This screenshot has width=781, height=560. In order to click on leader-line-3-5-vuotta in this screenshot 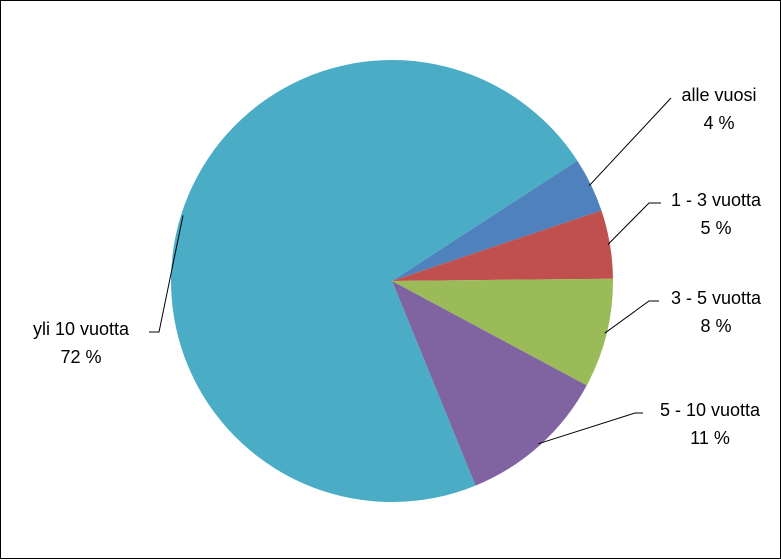, I will do `click(631, 317)`.